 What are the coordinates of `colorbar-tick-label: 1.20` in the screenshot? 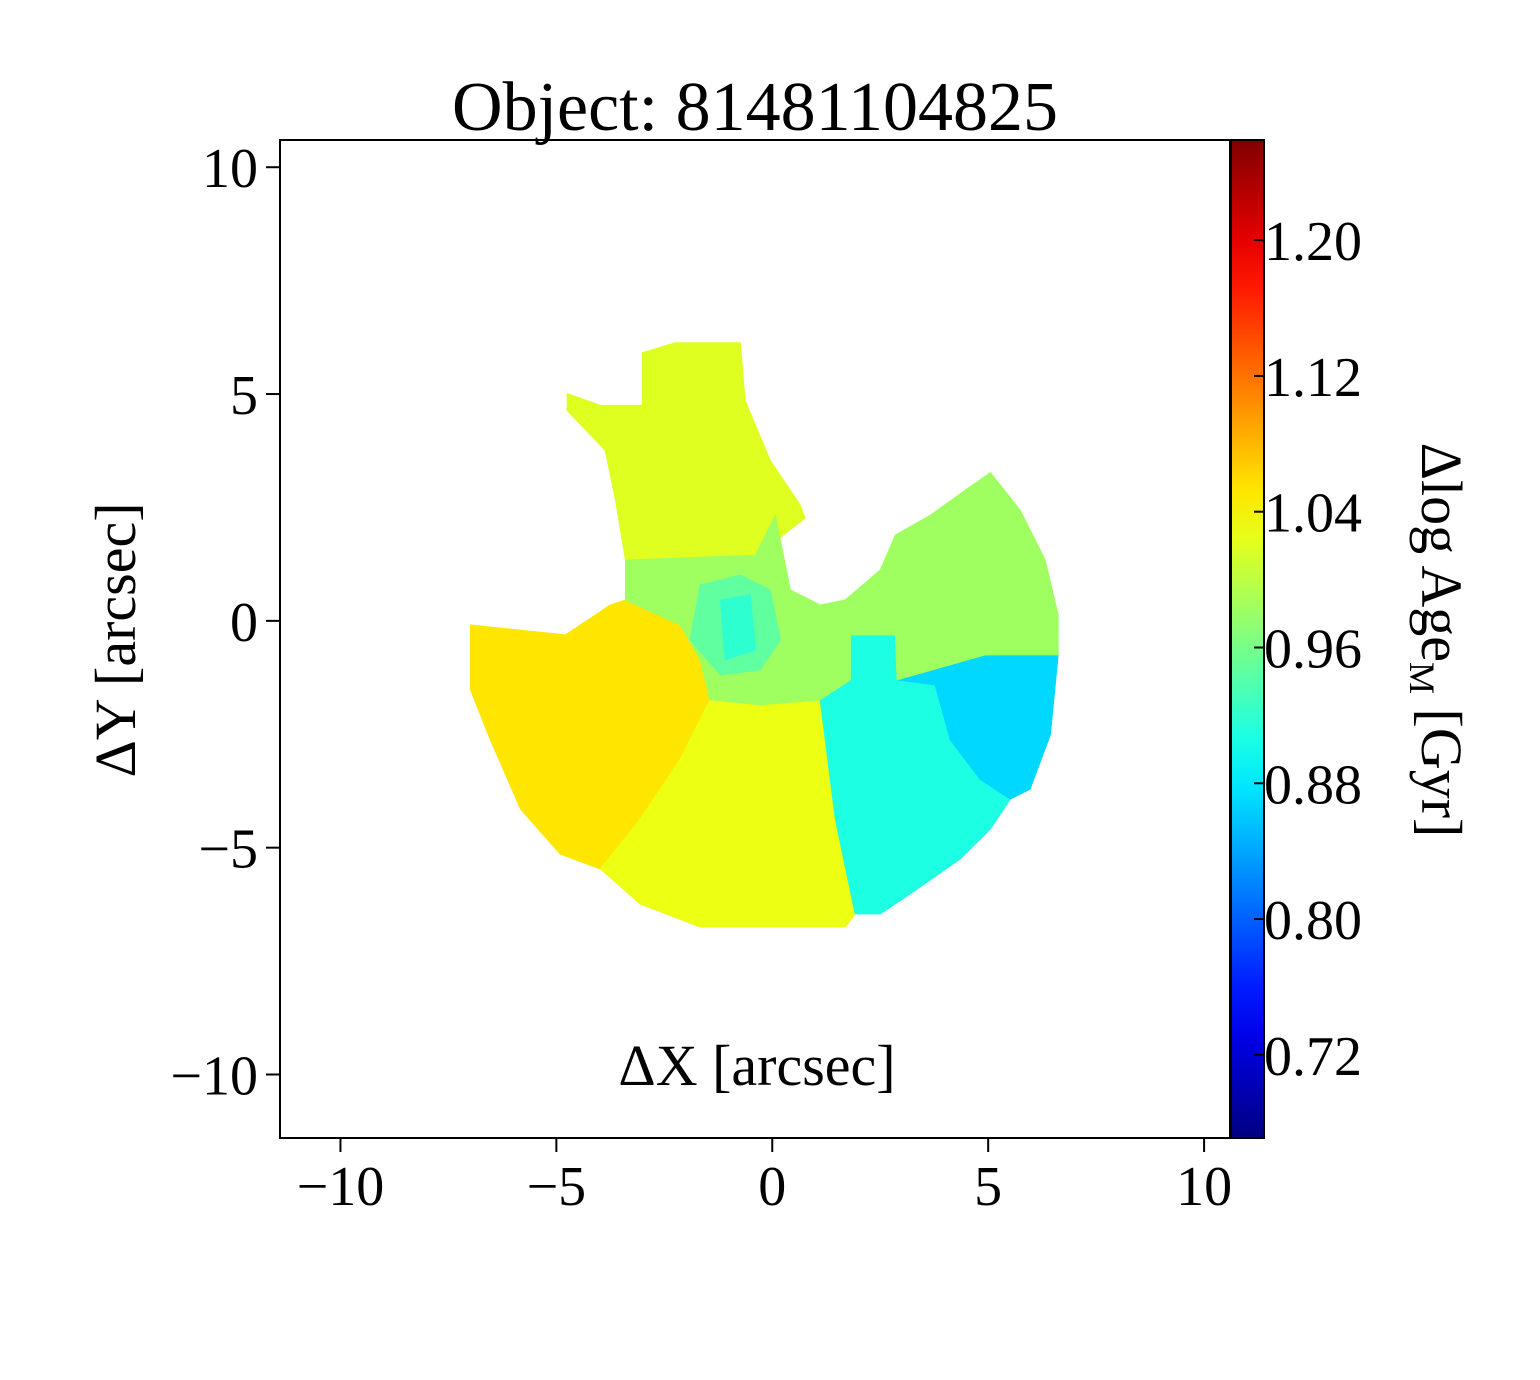 It's located at (1313, 242).